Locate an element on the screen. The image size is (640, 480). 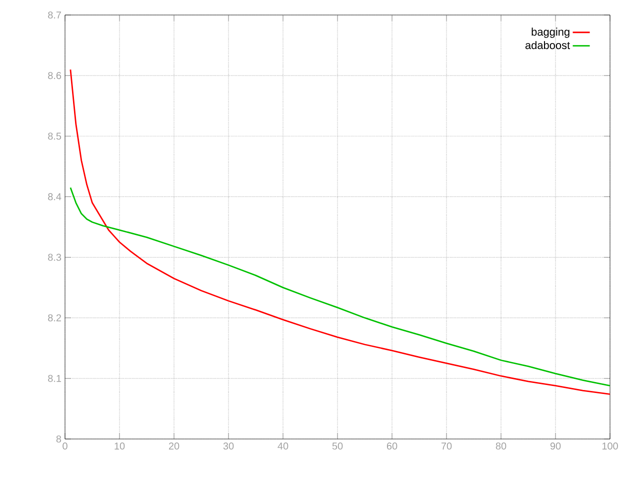
y-tick-label: 8.6 is located at coordinates (55, 76).